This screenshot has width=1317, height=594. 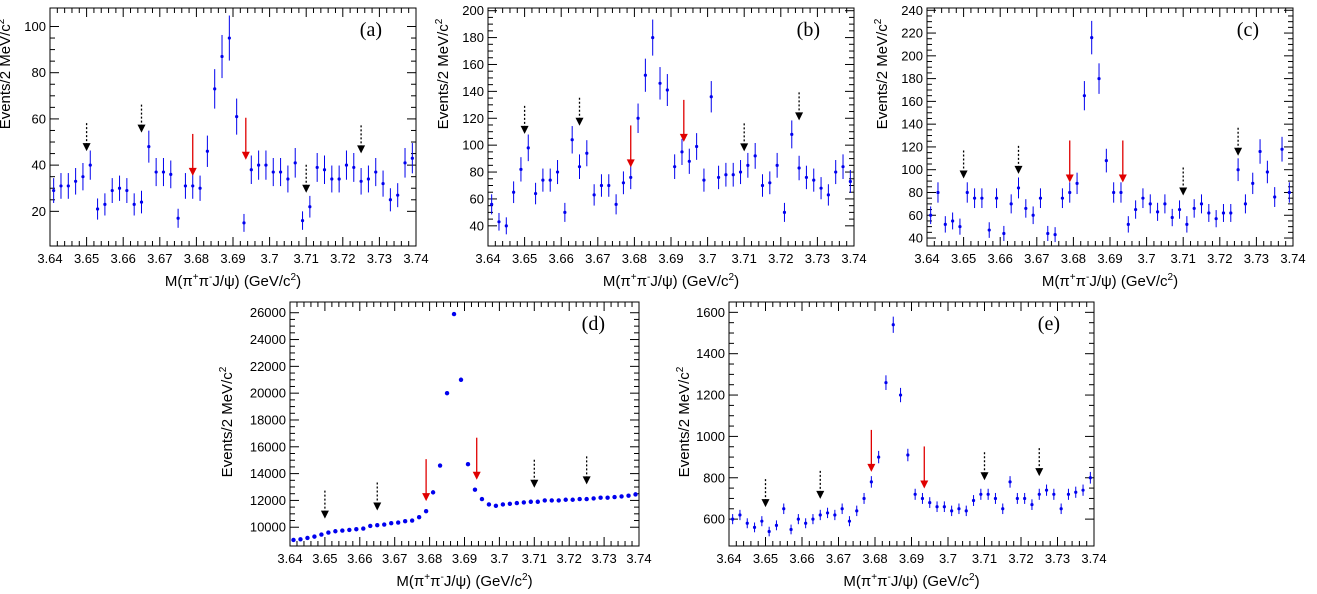 I want to click on y-tick-label: 24000, so click(x=268, y=339).